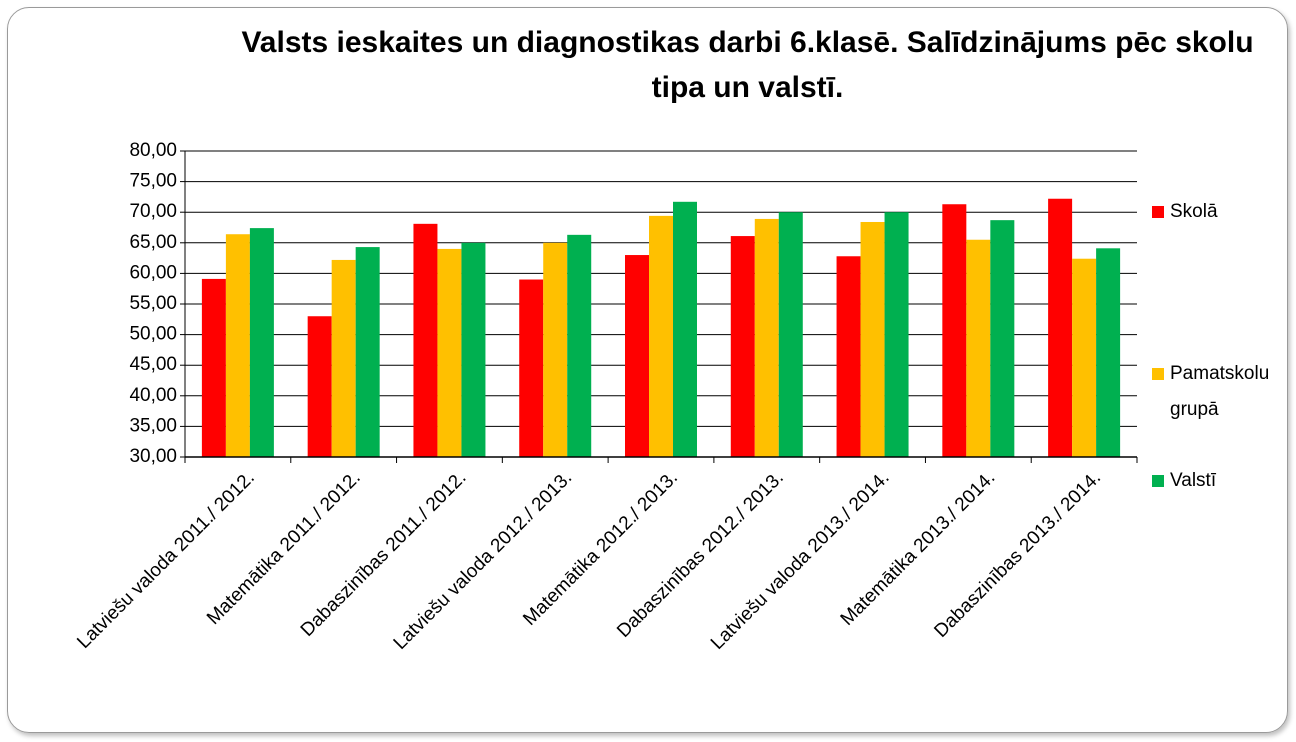  Describe the element at coordinates (153, 425) in the screenshot. I see `y-tick-label: 35,00` at that location.